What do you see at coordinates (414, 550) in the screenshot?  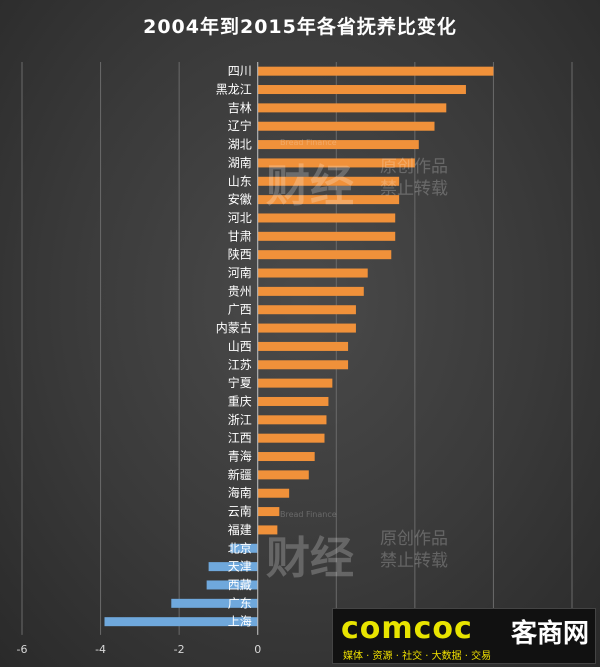 I see `watermark-notice-bottom: 原创作品 禁止转载` at bounding box center [414, 550].